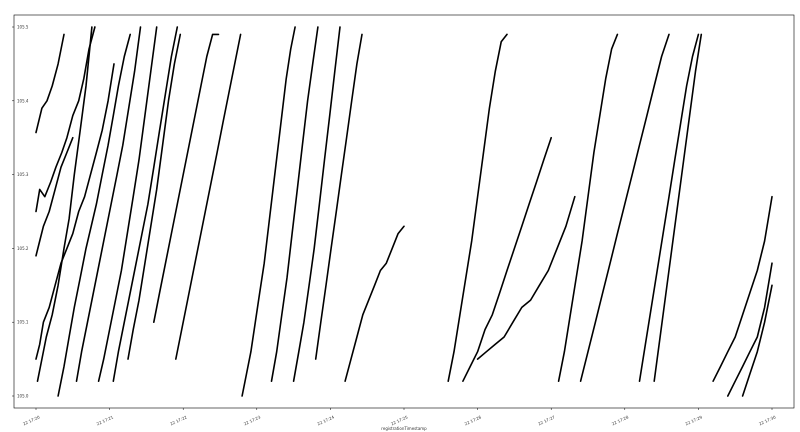  Describe the element at coordinates (693, 420) in the screenshot. I see `x-tick-label-10: 22 17:29` at that location.